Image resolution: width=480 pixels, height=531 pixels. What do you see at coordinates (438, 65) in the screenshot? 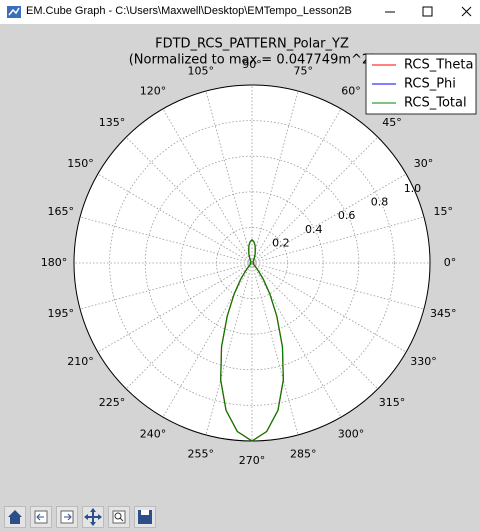
I see `legend-label: RCS_Theta` at bounding box center [438, 65].